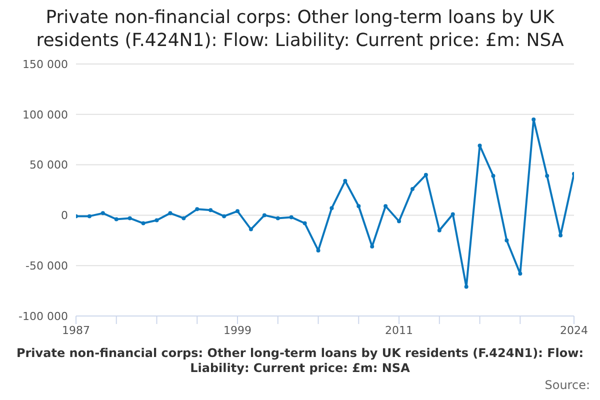 The height and width of the screenshot is (400, 600). Describe the element at coordinates (43, 316) in the screenshot. I see `y-tick-label: -100 000` at that location.